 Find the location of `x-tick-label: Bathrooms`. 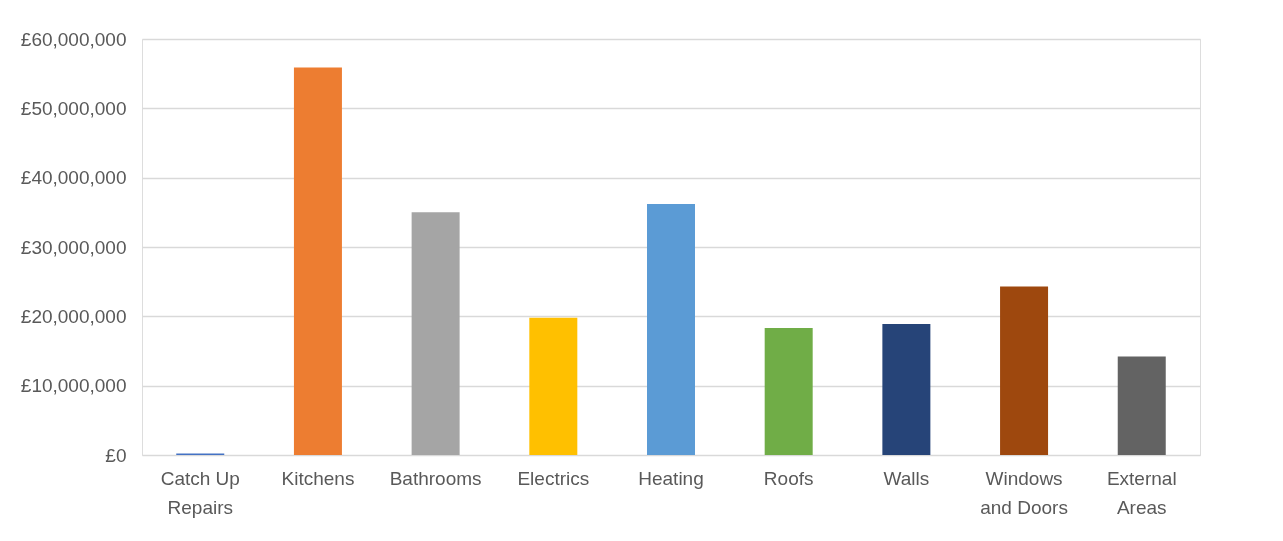

x-tick-label: Bathrooms is located at coordinates (435, 478).